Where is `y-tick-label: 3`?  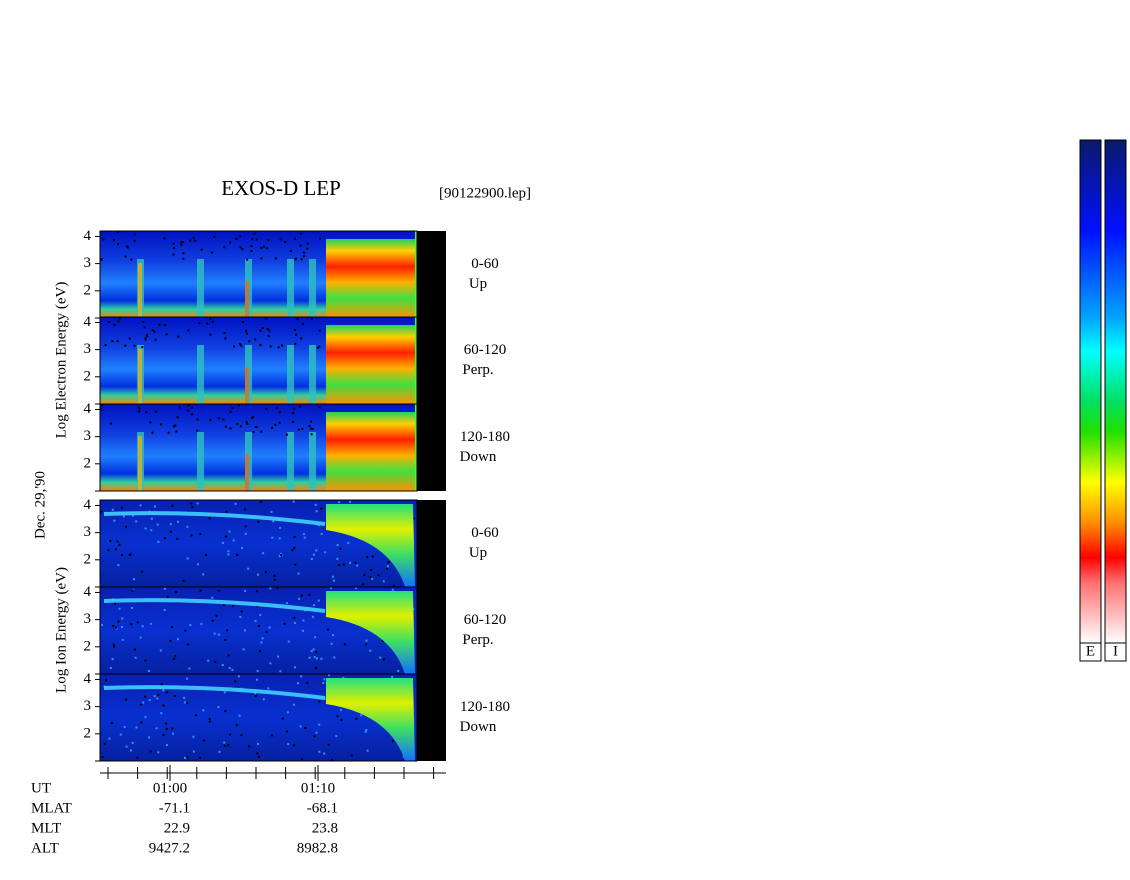 y-tick-label: 3 is located at coordinates (88, 349).